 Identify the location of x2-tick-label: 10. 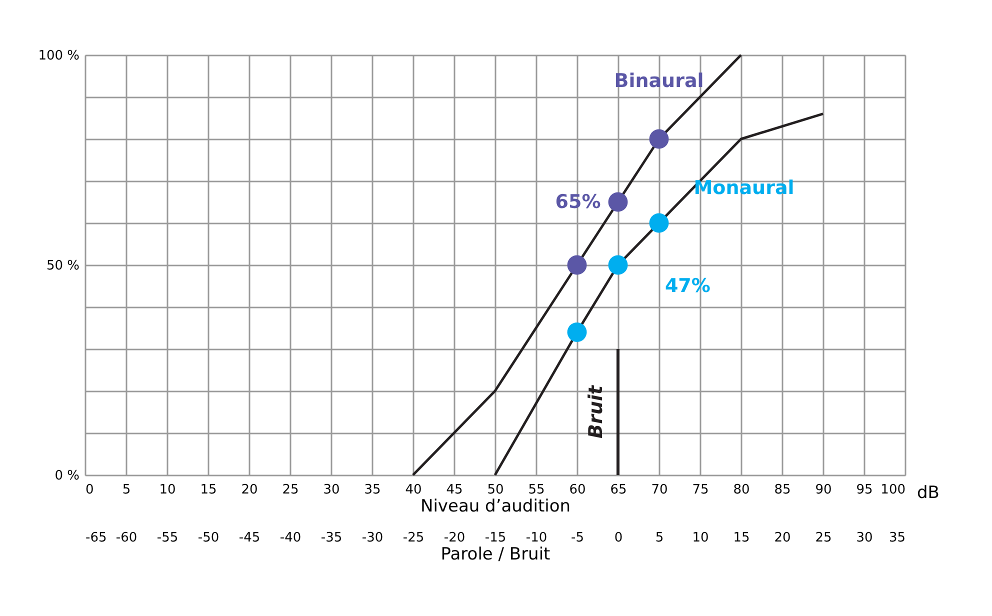
(700, 538).